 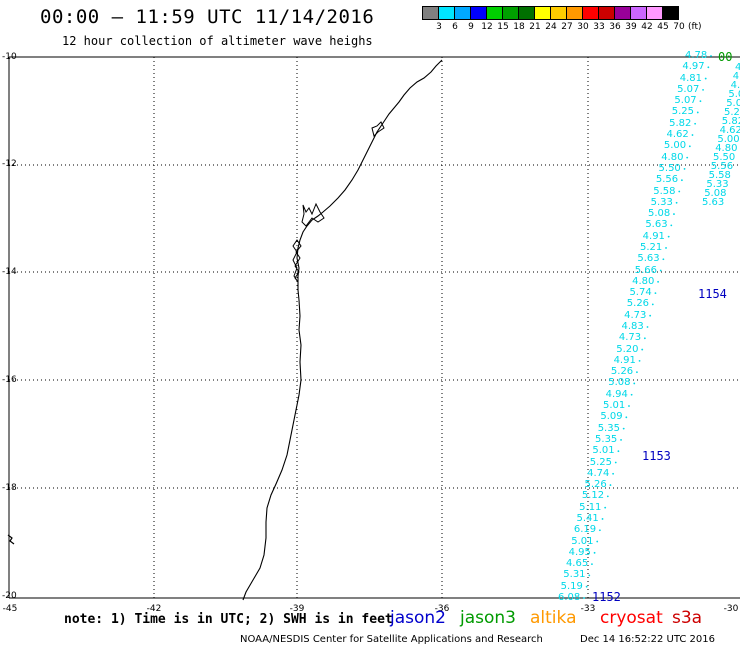 What do you see at coordinates (503, 27) in the screenshot?
I see `colorbar-label: 15` at bounding box center [503, 27].